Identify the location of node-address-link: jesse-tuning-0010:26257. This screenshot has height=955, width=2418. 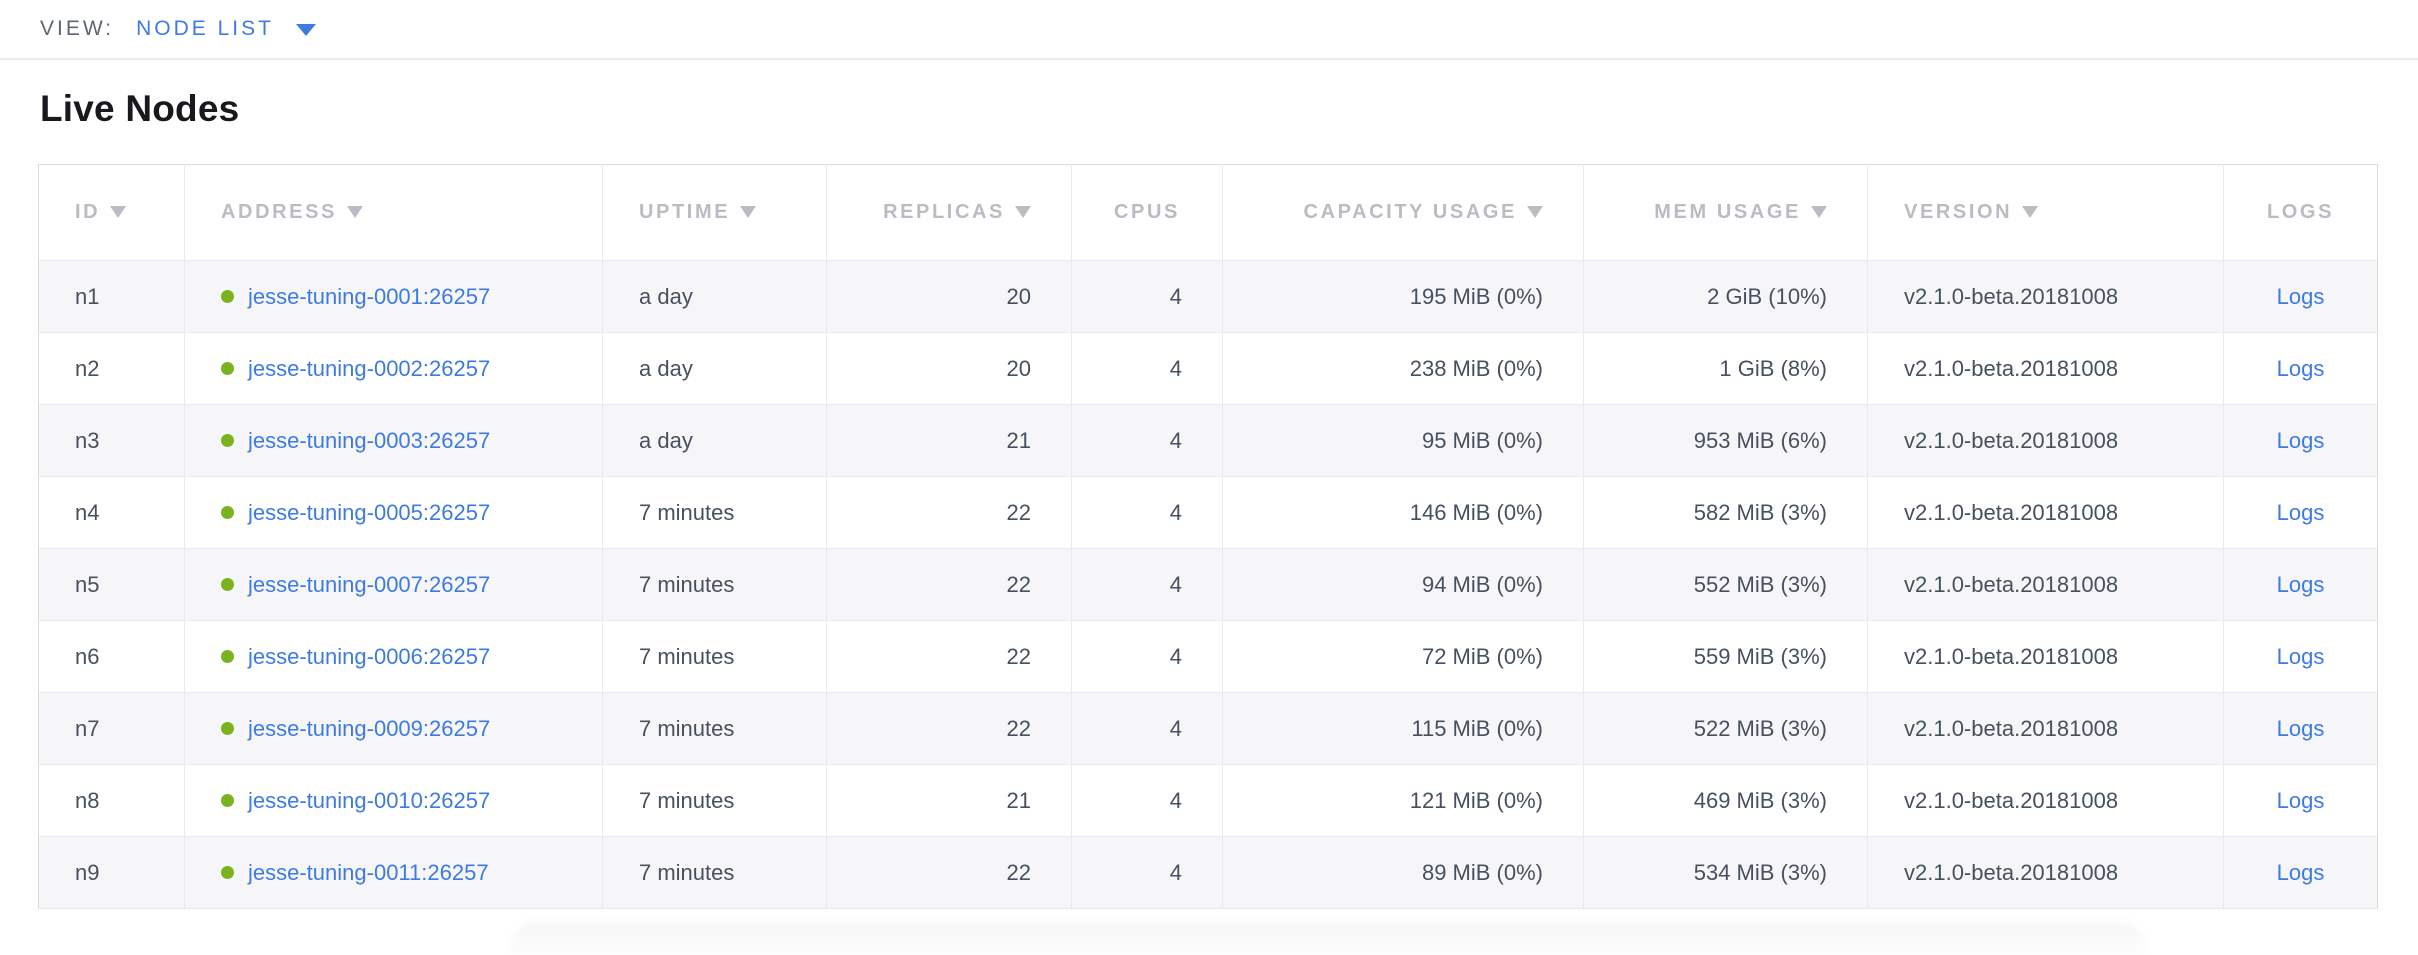
(369, 800).